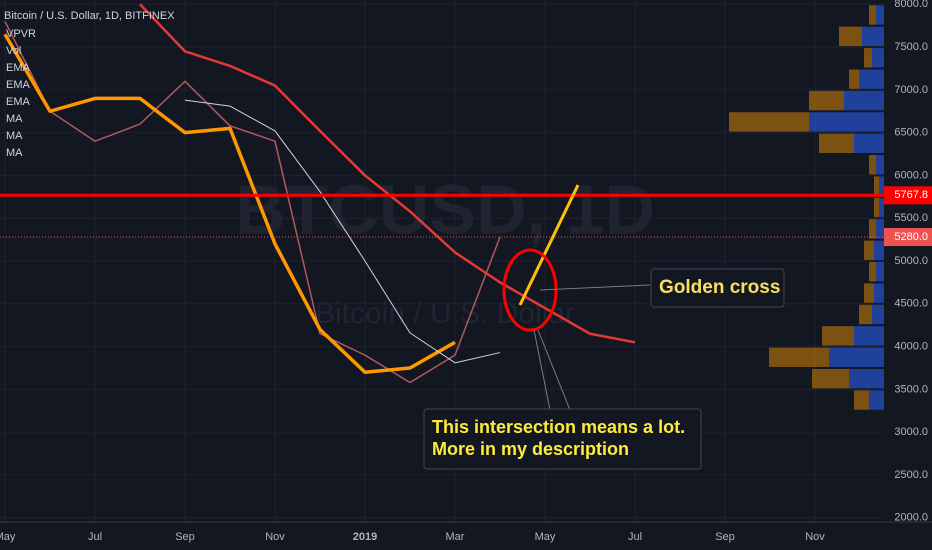 This screenshot has height=550, width=932. What do you see at coordinates (455, 537) in the screenshot?
I see `x-tick-label: Mar` at bounding box center [455, 537].